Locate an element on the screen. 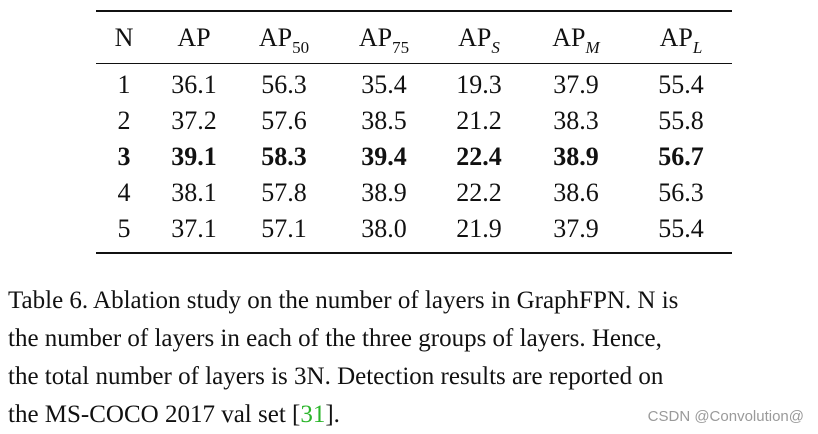 The width and height of the screenshot is (818, 434). table-row: 2 37.2 57.6 38.5 21.2 38.3 55.8 is located at coordinates (414, 121).